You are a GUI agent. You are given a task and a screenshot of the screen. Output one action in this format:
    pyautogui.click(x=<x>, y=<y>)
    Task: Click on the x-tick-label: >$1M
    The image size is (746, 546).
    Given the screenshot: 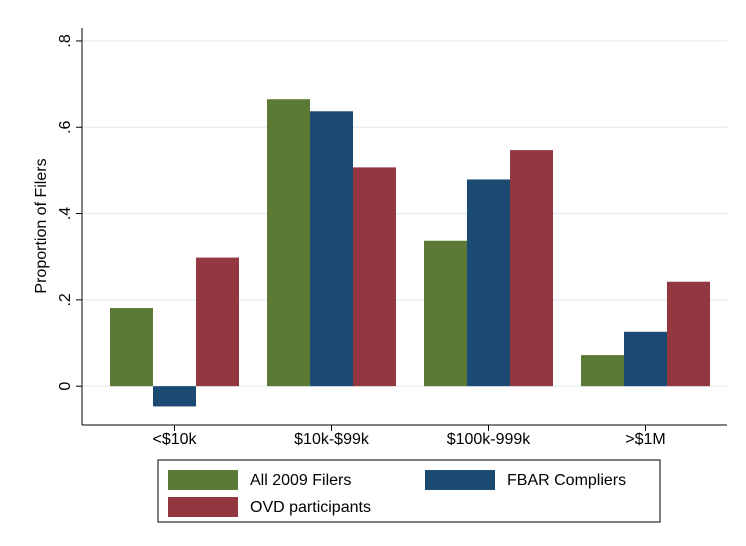 What is the action you would take?
    pyautogui.click(x=645, y=439)
    